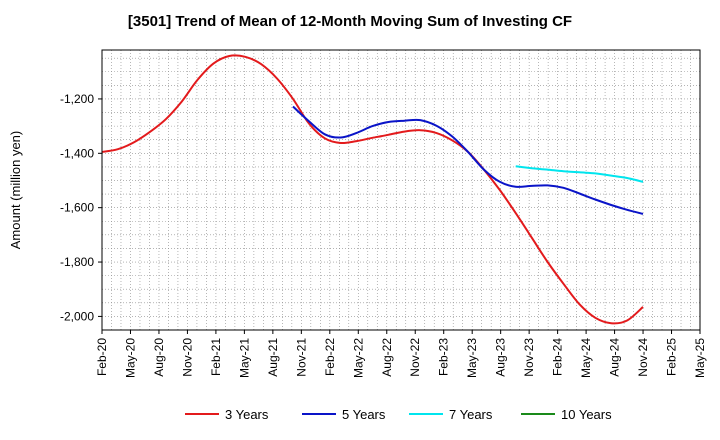 The image size is (720, 440). Describe the element at coordinates (77, 316) in the screenshot. I see `y-tick-label: -2,000` at that location.